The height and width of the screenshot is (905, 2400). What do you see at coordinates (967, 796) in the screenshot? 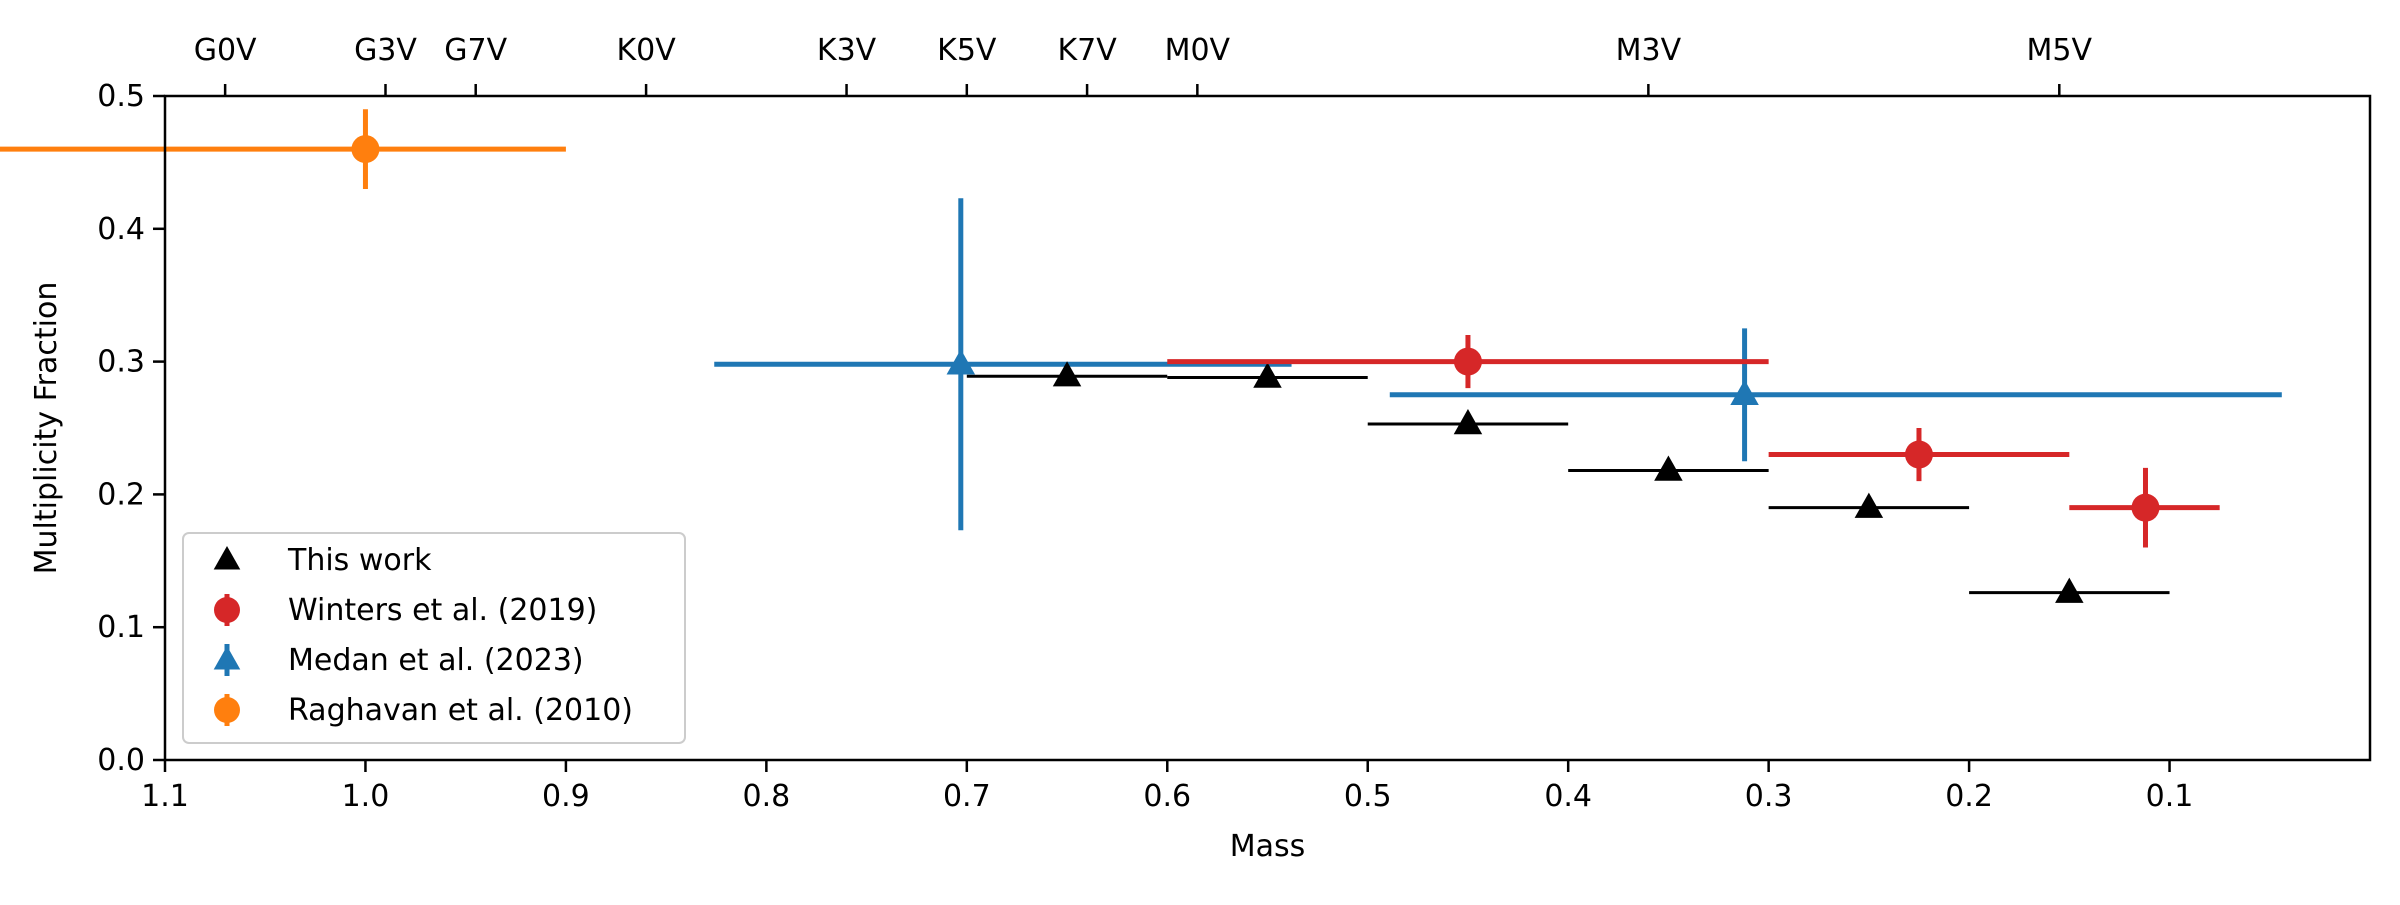
I see `x-tick-label: 0.7` at bounding box center [967, 796].